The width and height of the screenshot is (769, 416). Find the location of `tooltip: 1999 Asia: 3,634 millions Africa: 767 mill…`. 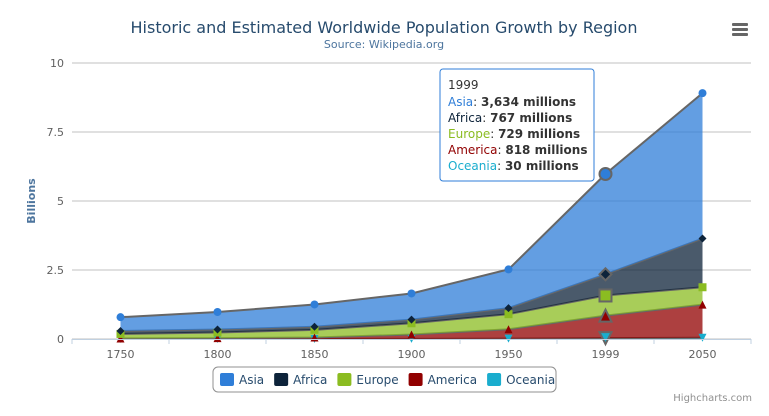

tooltip: 1999 Asia: 3,634 millions Africa: 767 mill… is located at coordinates (517, 125).